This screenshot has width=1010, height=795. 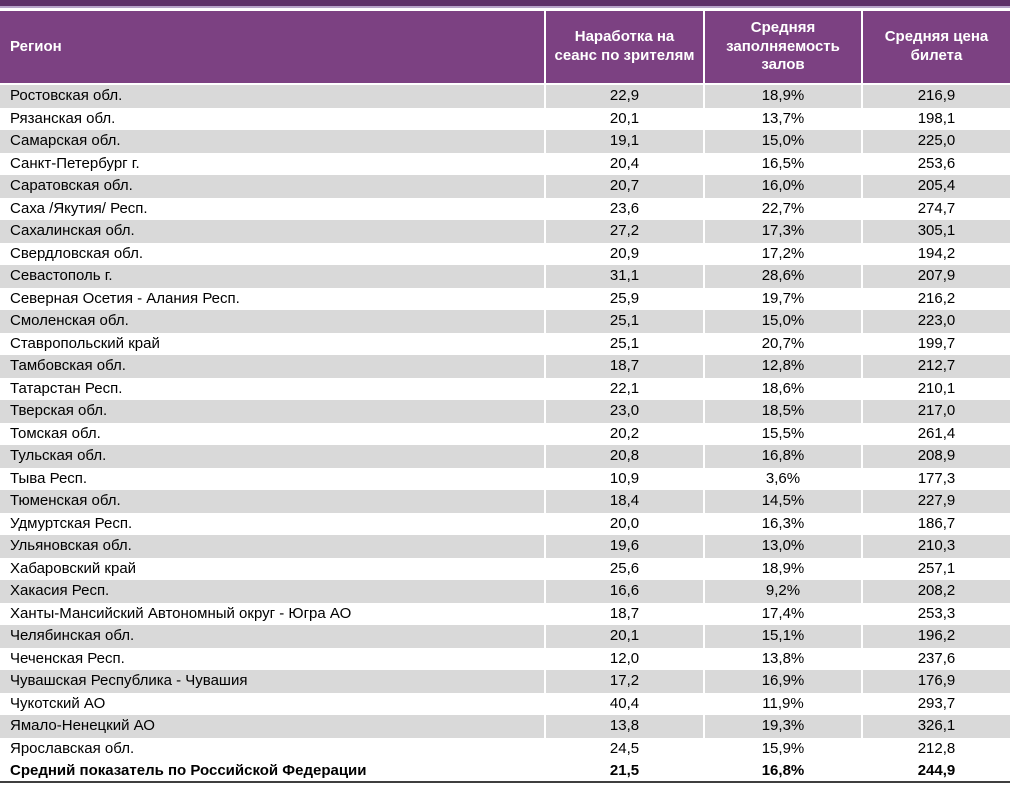 What do you see at coordinates (625, 276) in the screenshot?
I see `value-cell: 31,1` at bounding box center [625, 276].